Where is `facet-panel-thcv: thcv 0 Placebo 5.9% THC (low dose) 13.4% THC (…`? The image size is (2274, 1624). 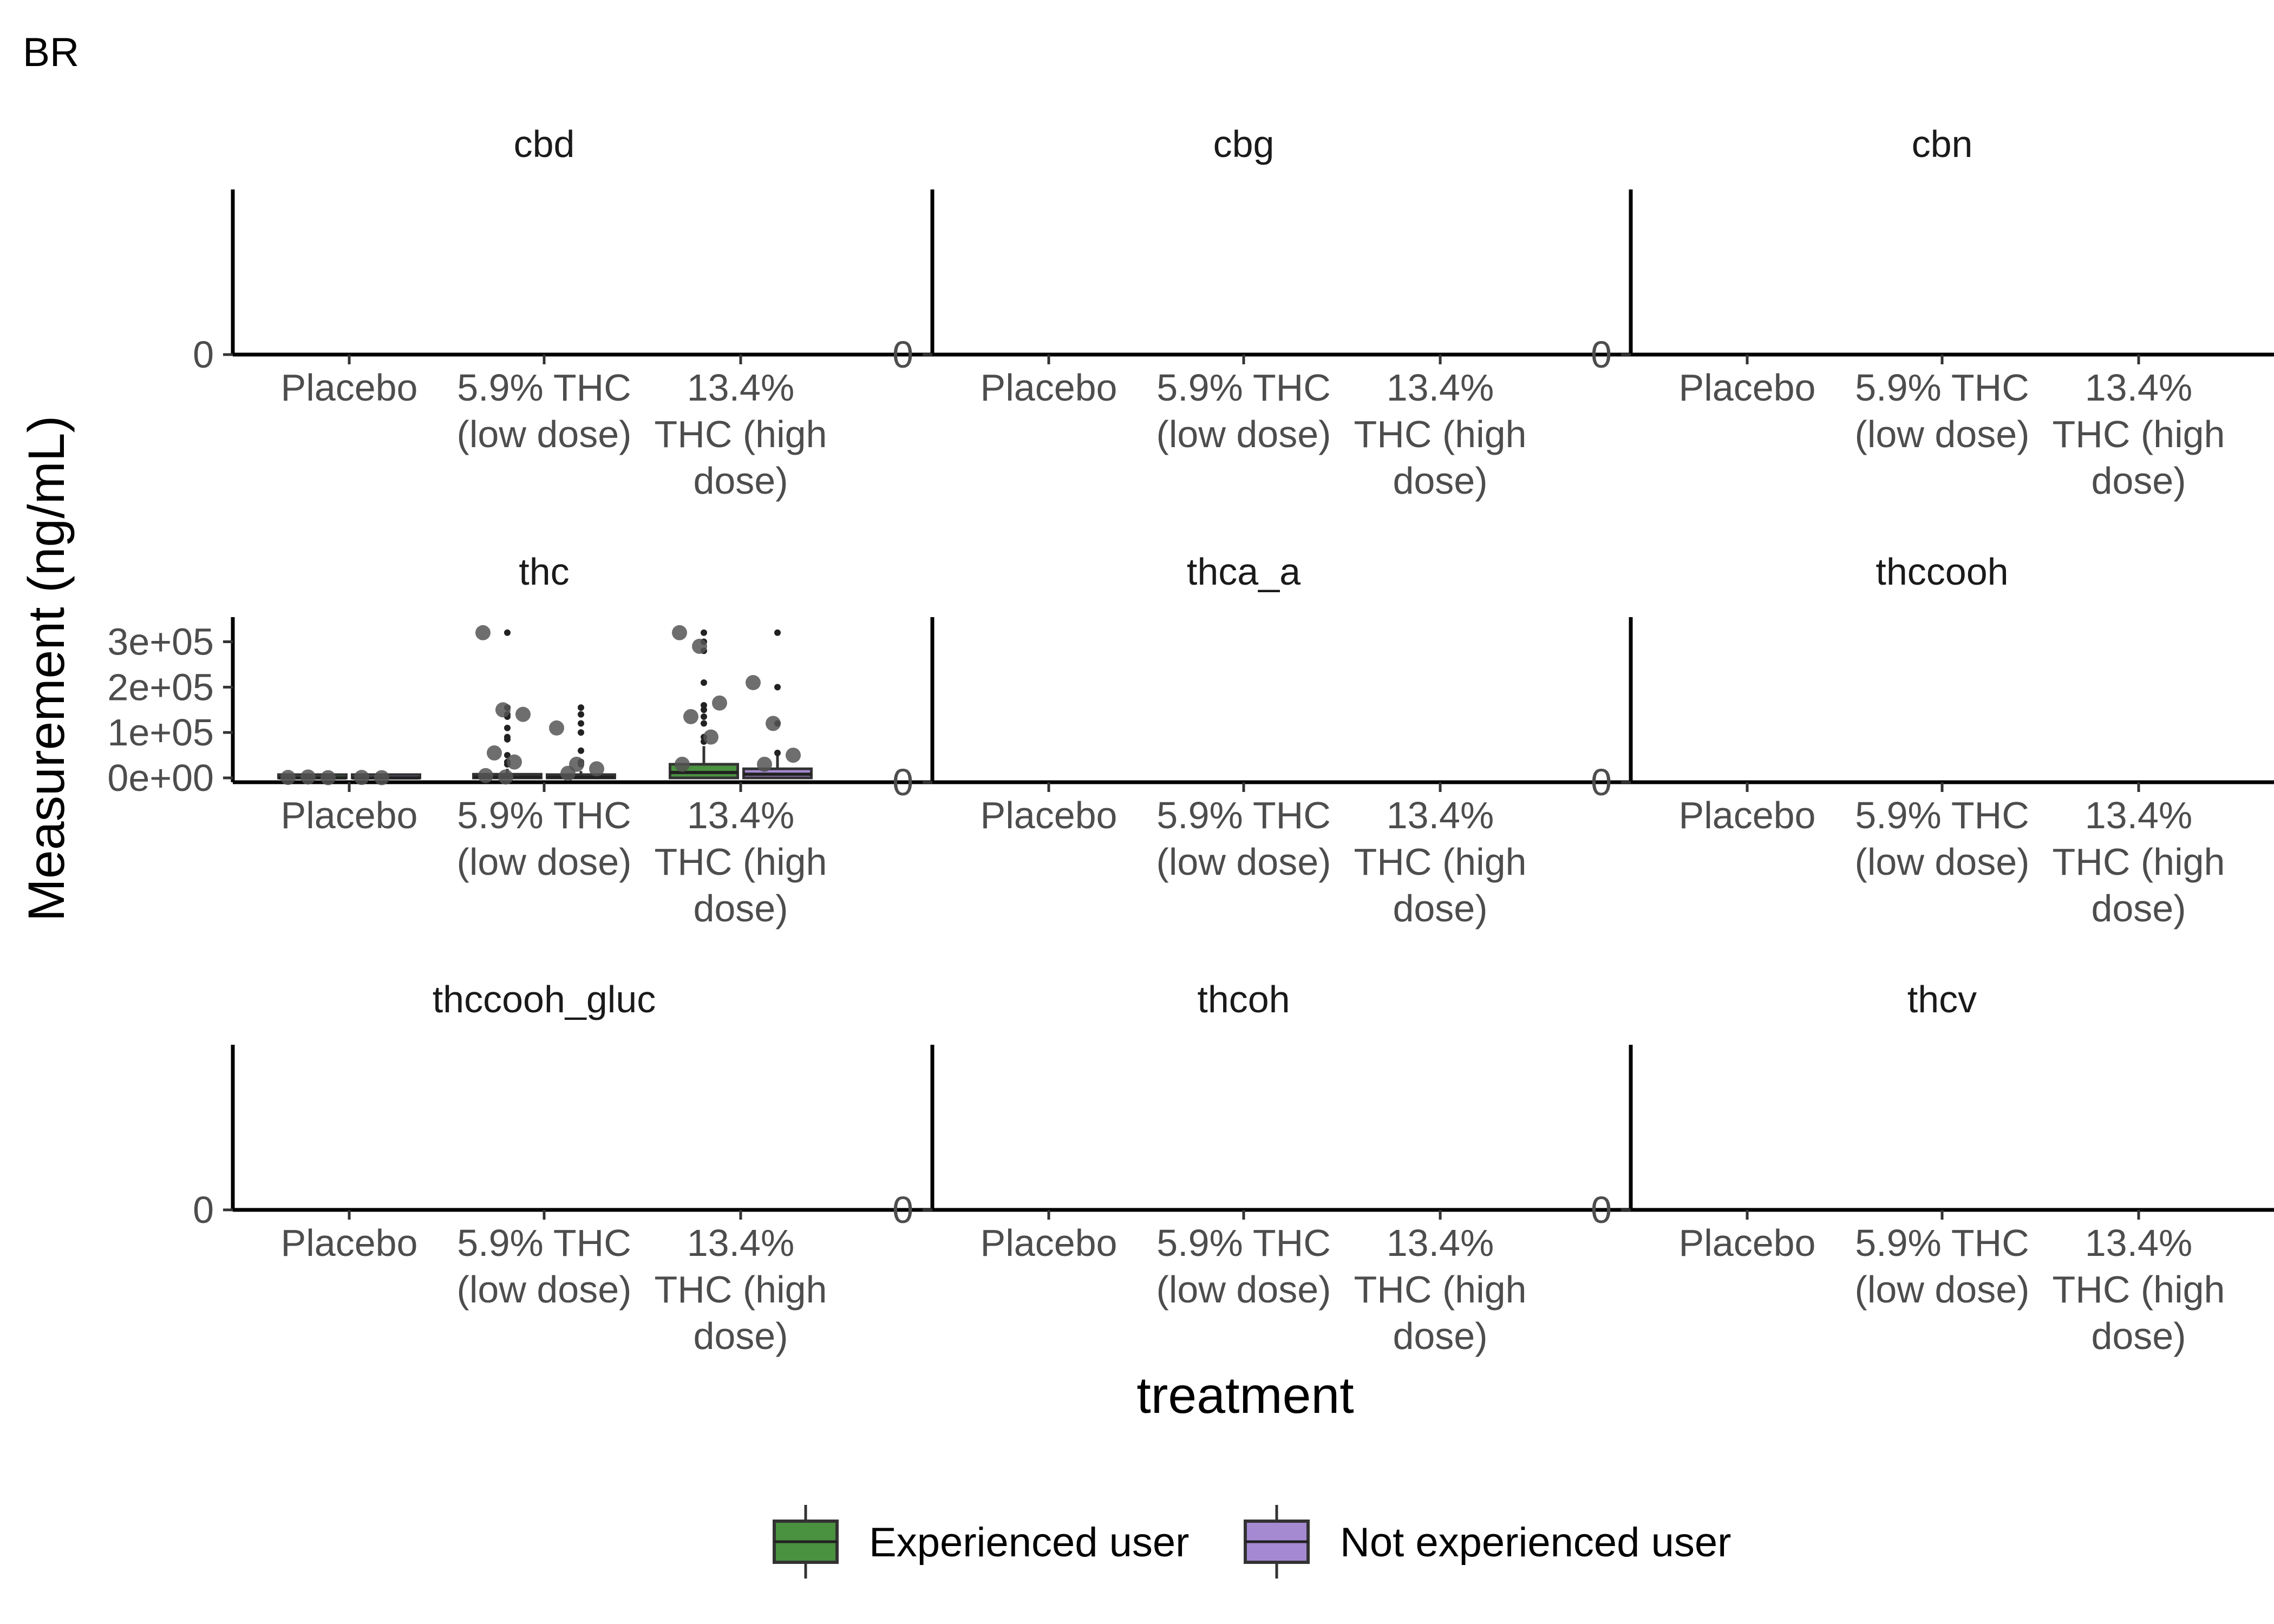 facet-panel-thcv: thcv 0 Placebo 5.9% THC (low dose) 13.4% THC (… is located at coordinates (1933, 1167).